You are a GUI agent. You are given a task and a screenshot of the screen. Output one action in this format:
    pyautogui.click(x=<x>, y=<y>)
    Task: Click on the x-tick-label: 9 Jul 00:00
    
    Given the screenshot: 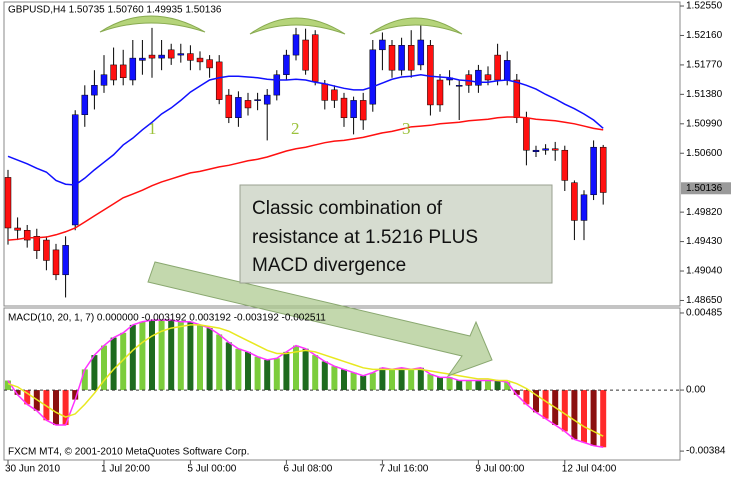 What is the action you would take?
    pyautogui.click(x=499, y=469)
    